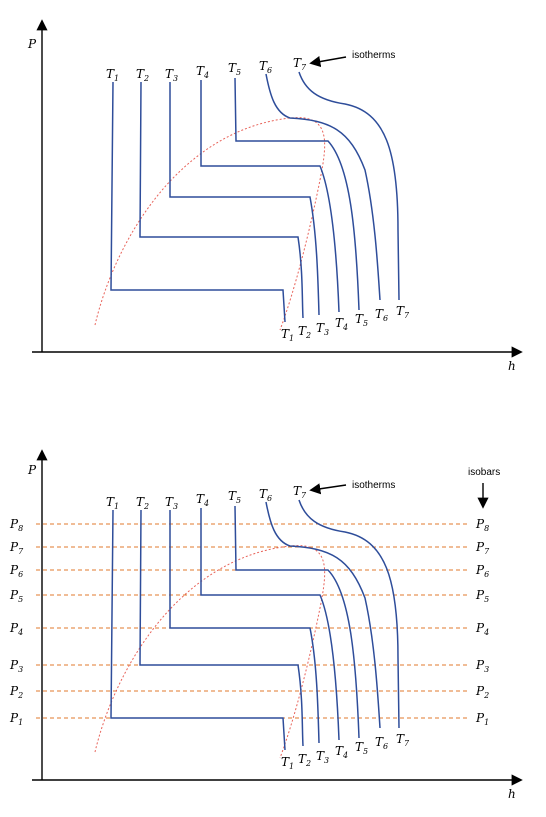 Image resolution: width=546 pixels, height=817 pixels. I want to click on isobars-note: isobars, so click(484, 472).